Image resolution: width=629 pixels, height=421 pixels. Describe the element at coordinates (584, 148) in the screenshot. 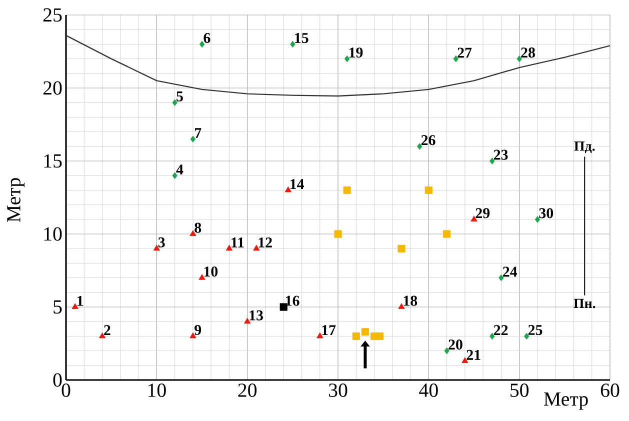

I see `annotation: Пд.` at that location.